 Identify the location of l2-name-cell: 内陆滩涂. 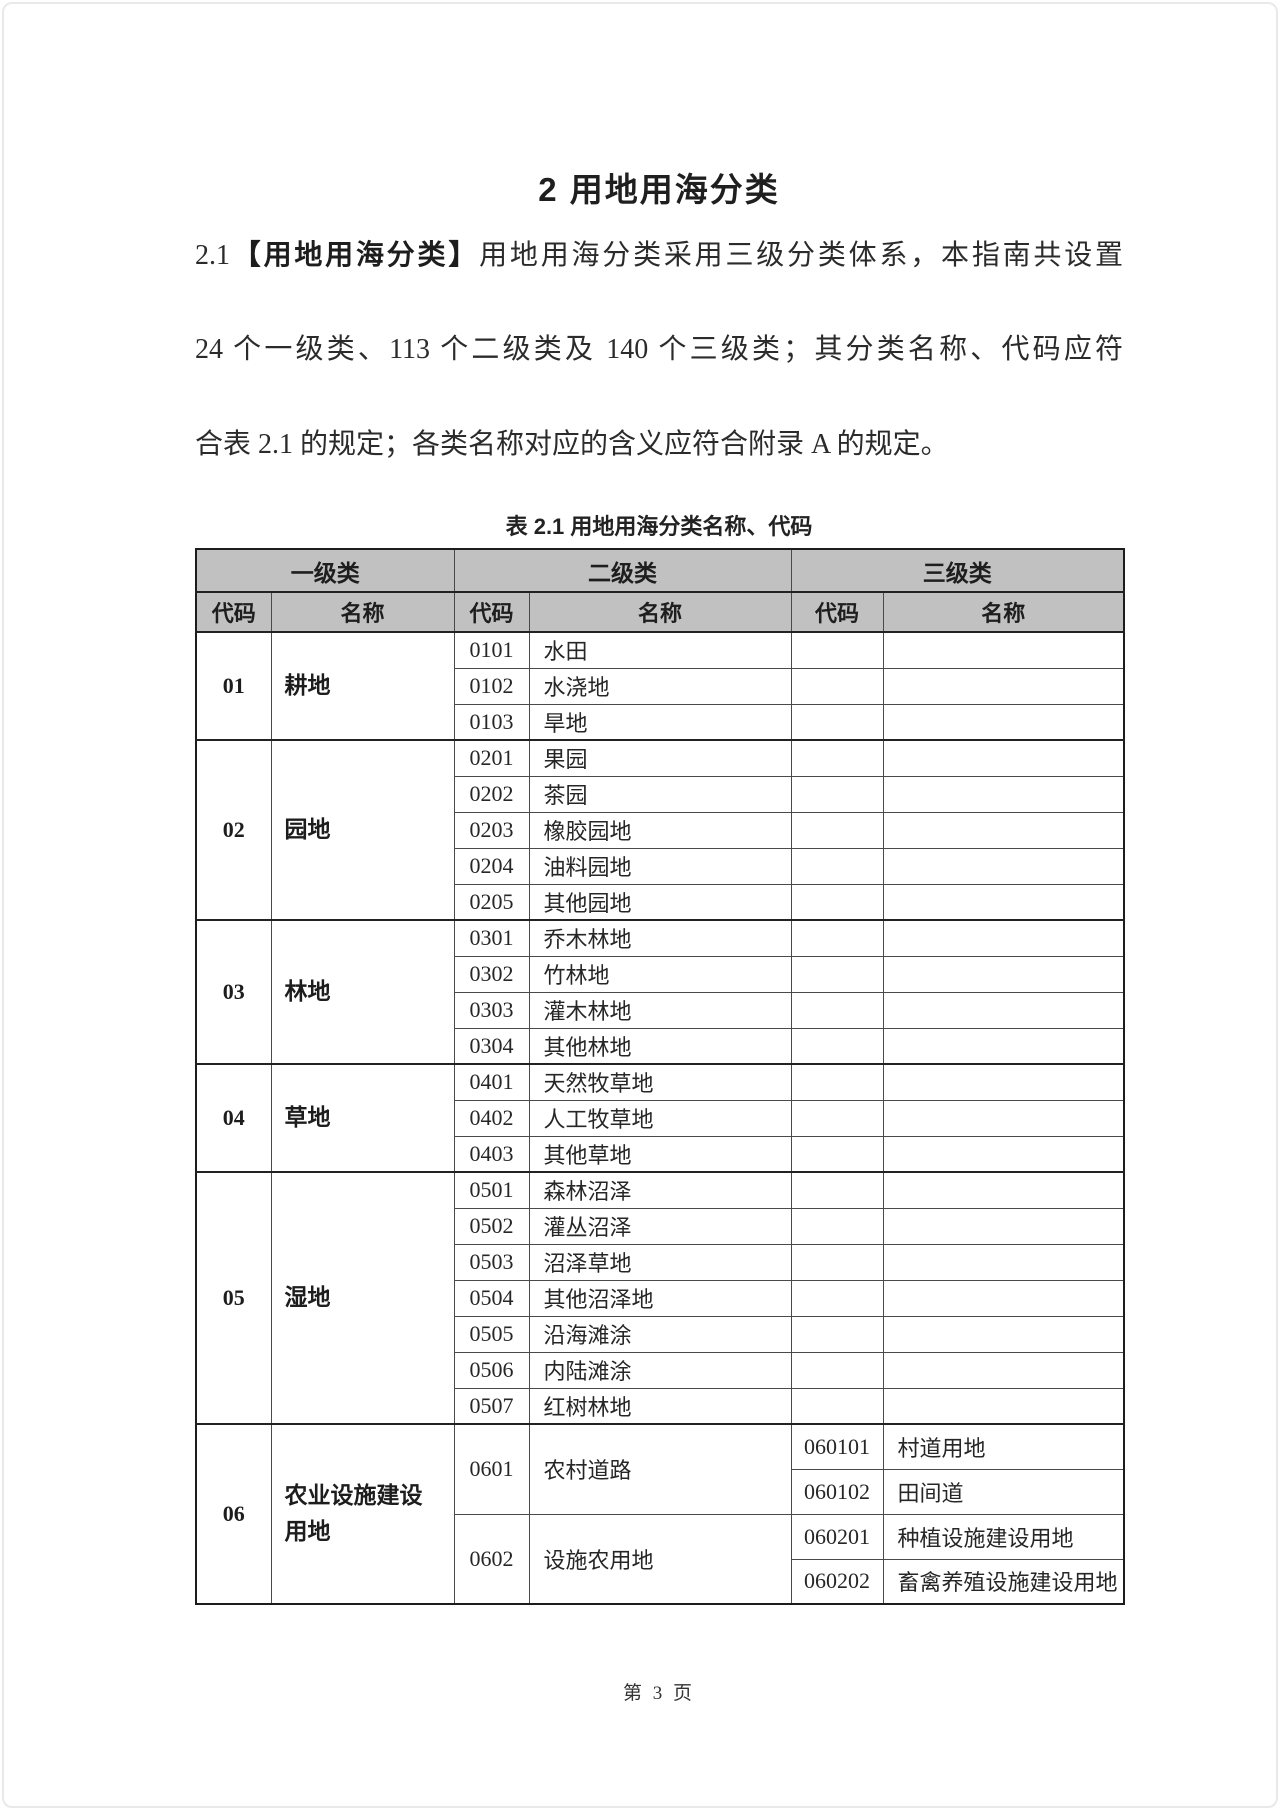
(660, 1370).